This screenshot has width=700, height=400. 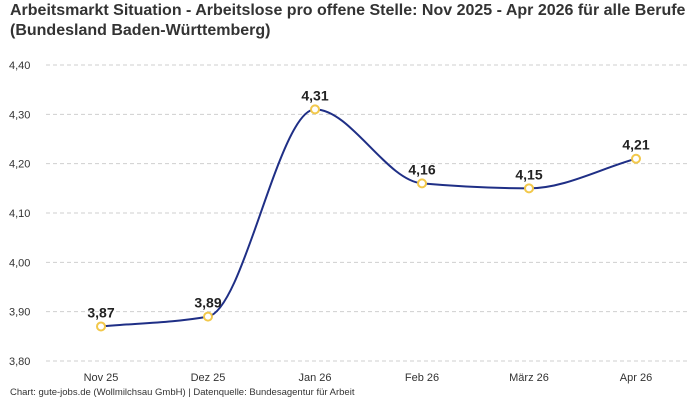 I want to click on data-label: 4,31, so click(x=314, y=95).